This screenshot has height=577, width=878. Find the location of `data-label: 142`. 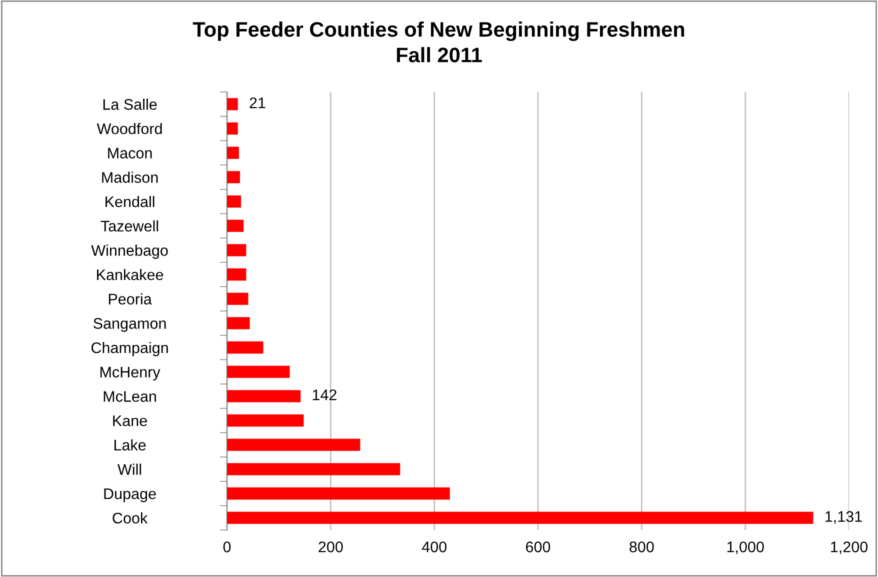

data-label: 142 is located at coordinates (324, 394).